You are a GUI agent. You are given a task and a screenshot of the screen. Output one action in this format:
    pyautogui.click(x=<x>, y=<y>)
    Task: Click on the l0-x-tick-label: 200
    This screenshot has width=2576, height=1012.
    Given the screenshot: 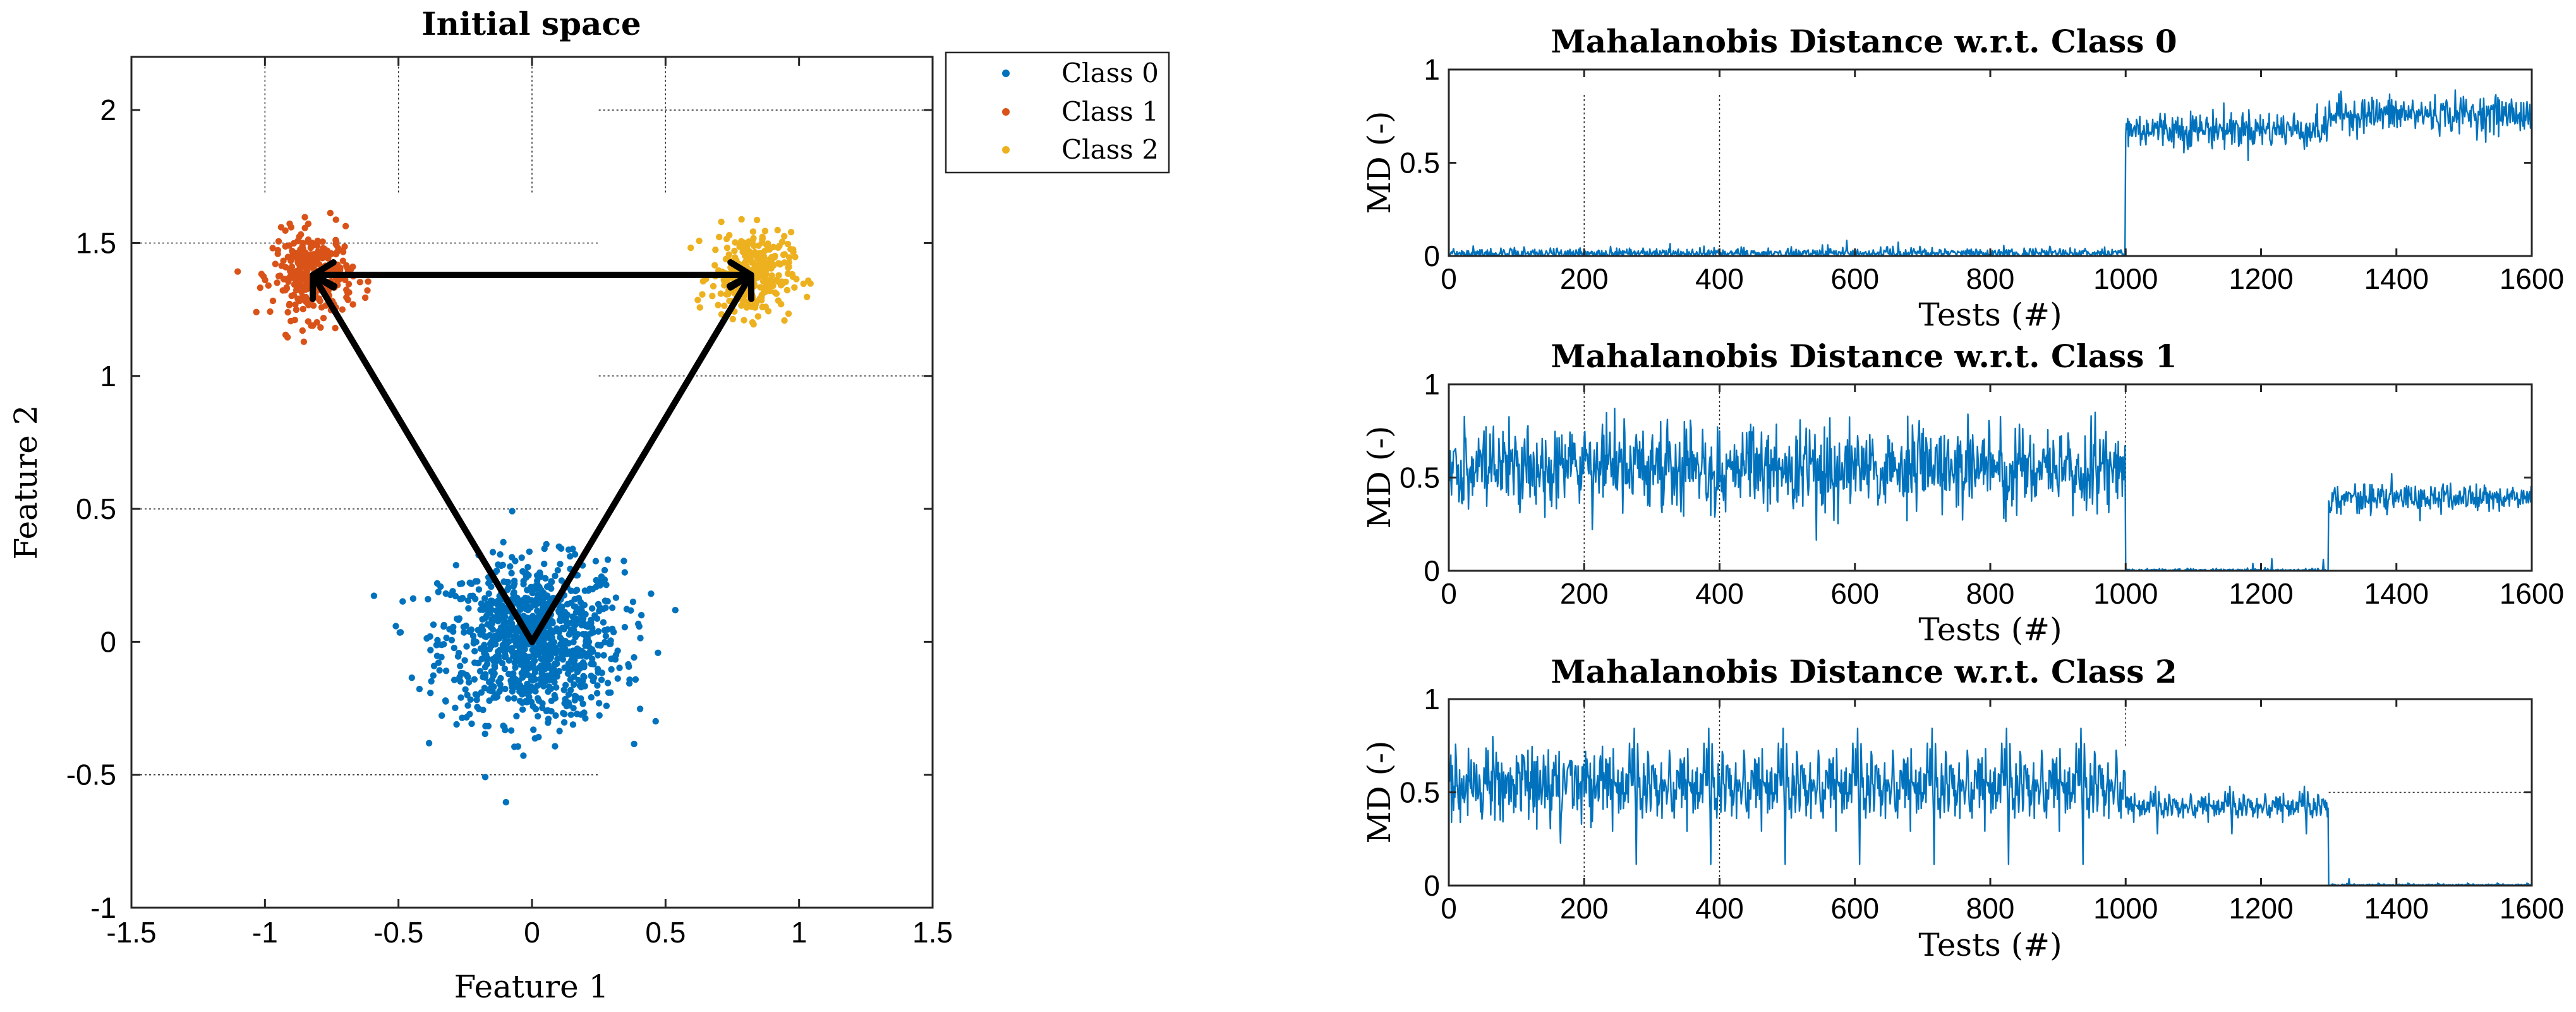 What is the action you would take?
    pyautogui.click(x=1584, y=279)
    